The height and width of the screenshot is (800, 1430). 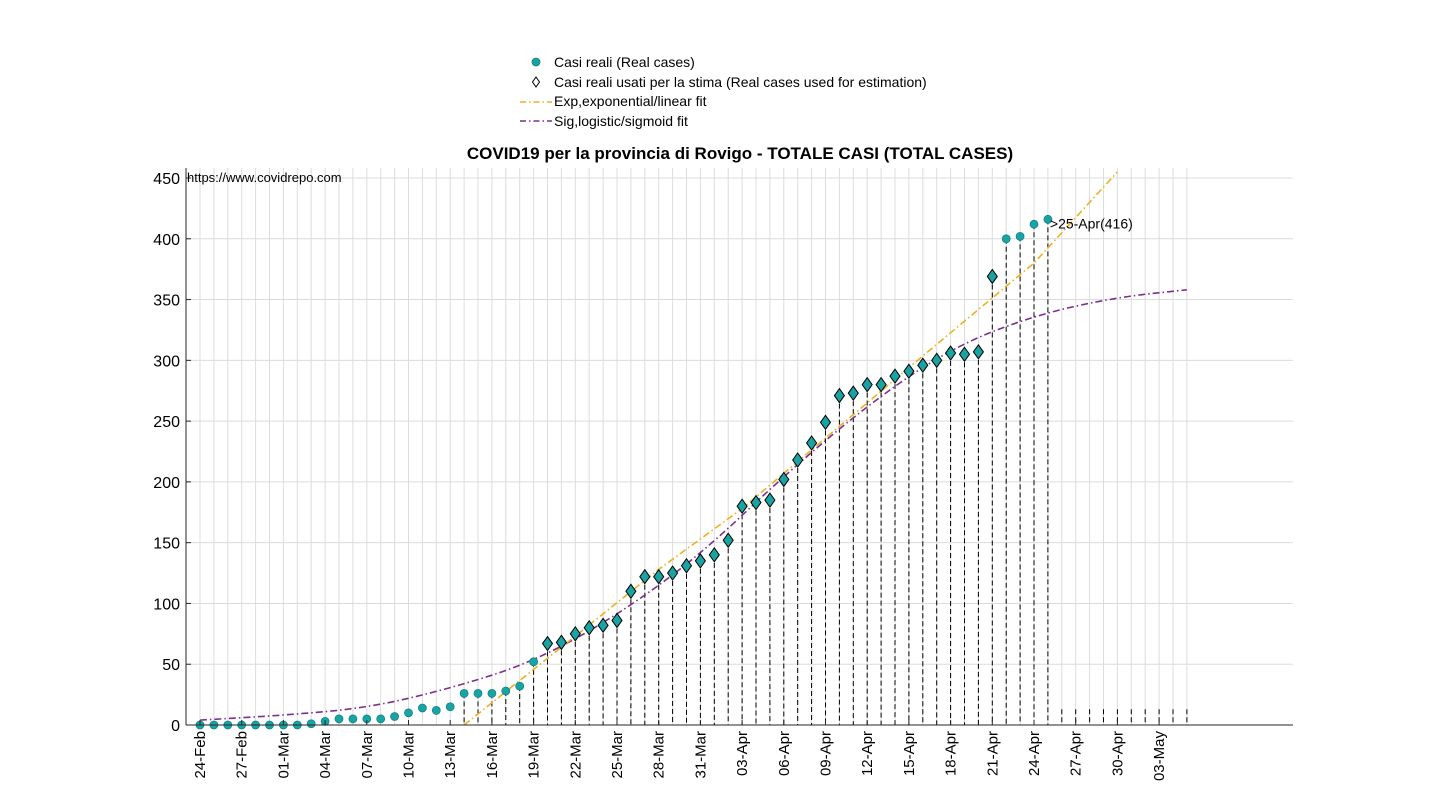 I want to click on legend-real-cases-marker, so click(x=536, y=62).